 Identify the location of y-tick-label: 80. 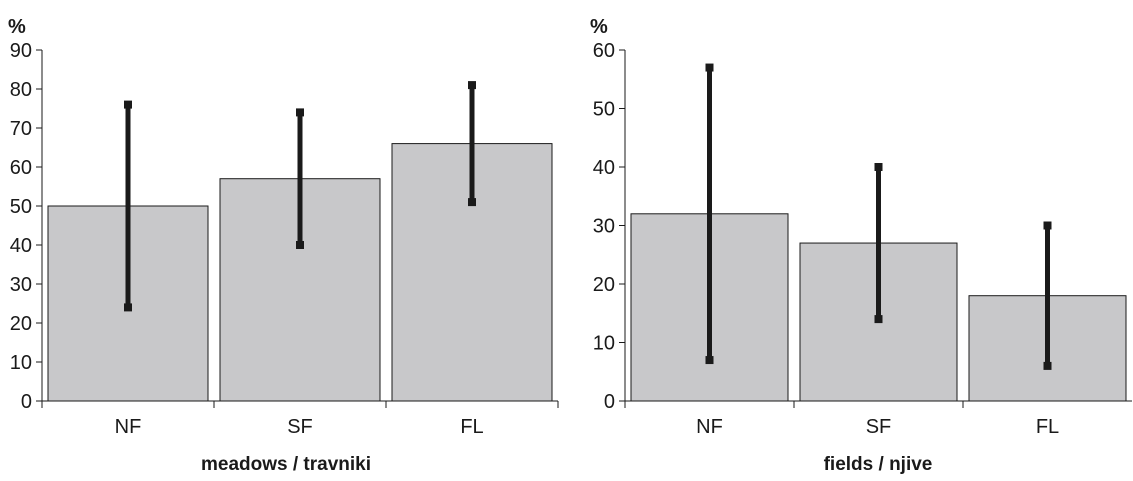
(21, 90).